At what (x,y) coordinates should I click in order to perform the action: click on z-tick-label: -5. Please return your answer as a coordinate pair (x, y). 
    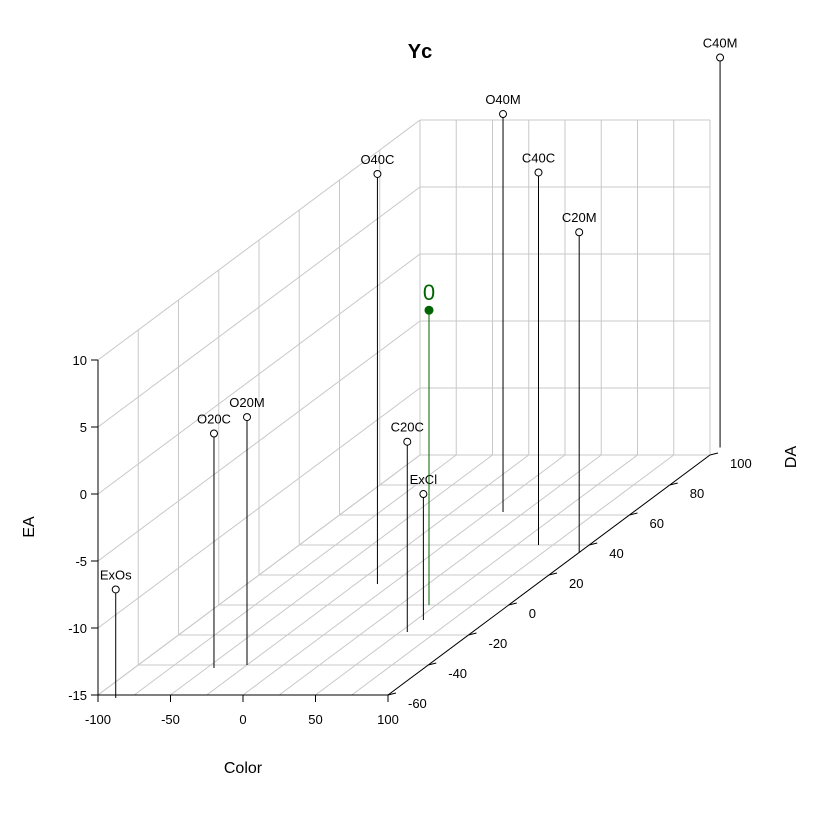
    Looking at the image, I should click on (81, 561).